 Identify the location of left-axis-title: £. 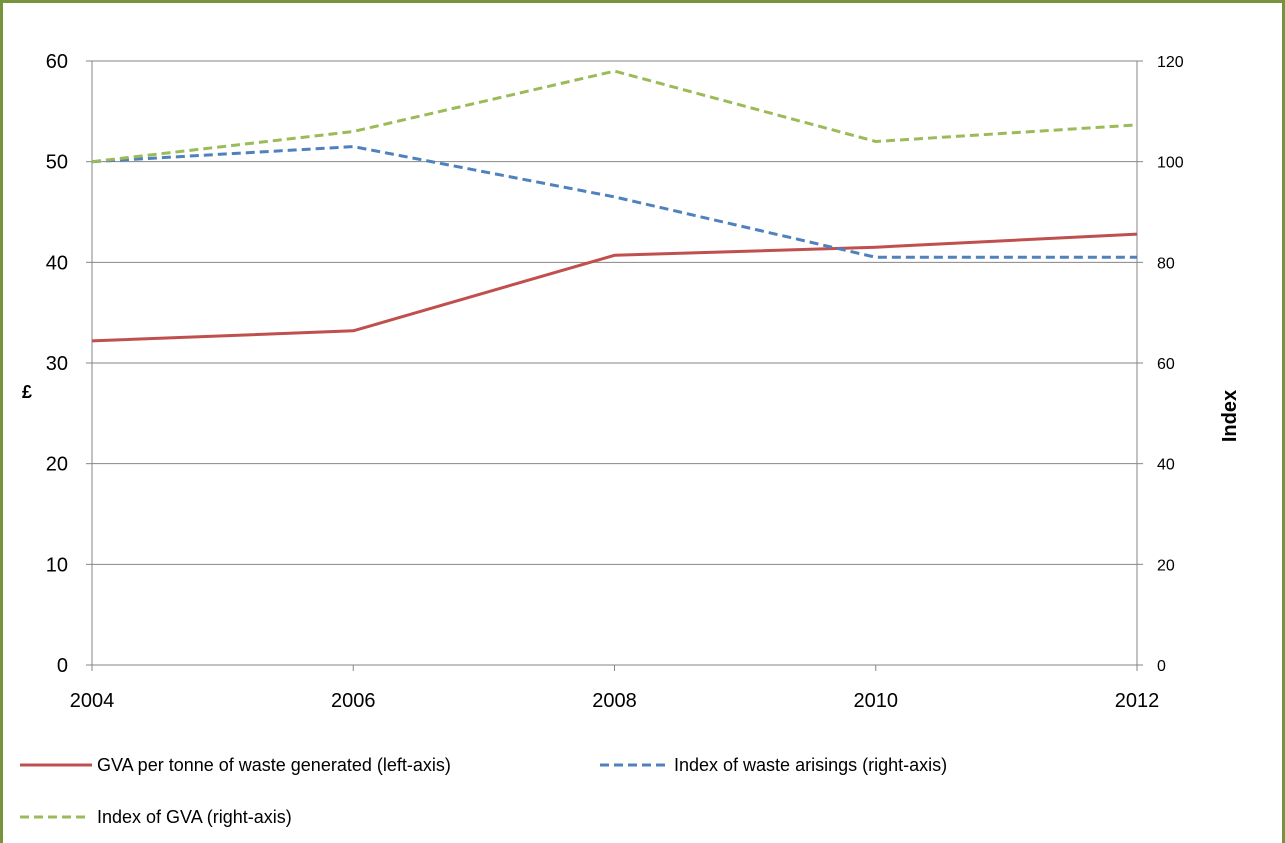
(27, 392).